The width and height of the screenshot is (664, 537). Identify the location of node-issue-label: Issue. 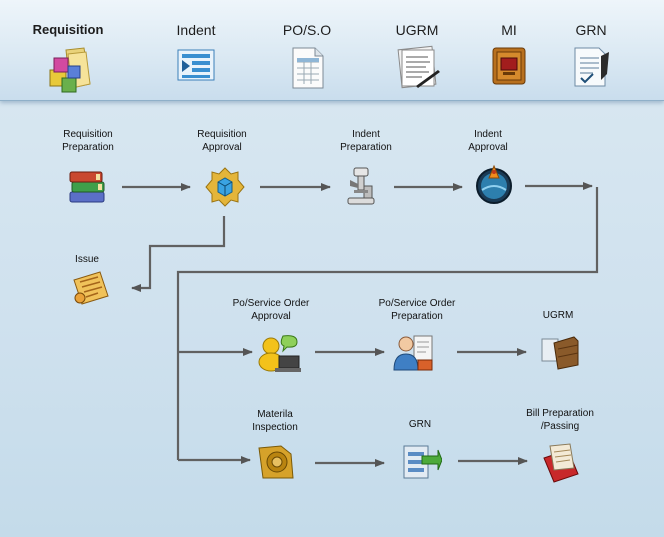
(87, 259).